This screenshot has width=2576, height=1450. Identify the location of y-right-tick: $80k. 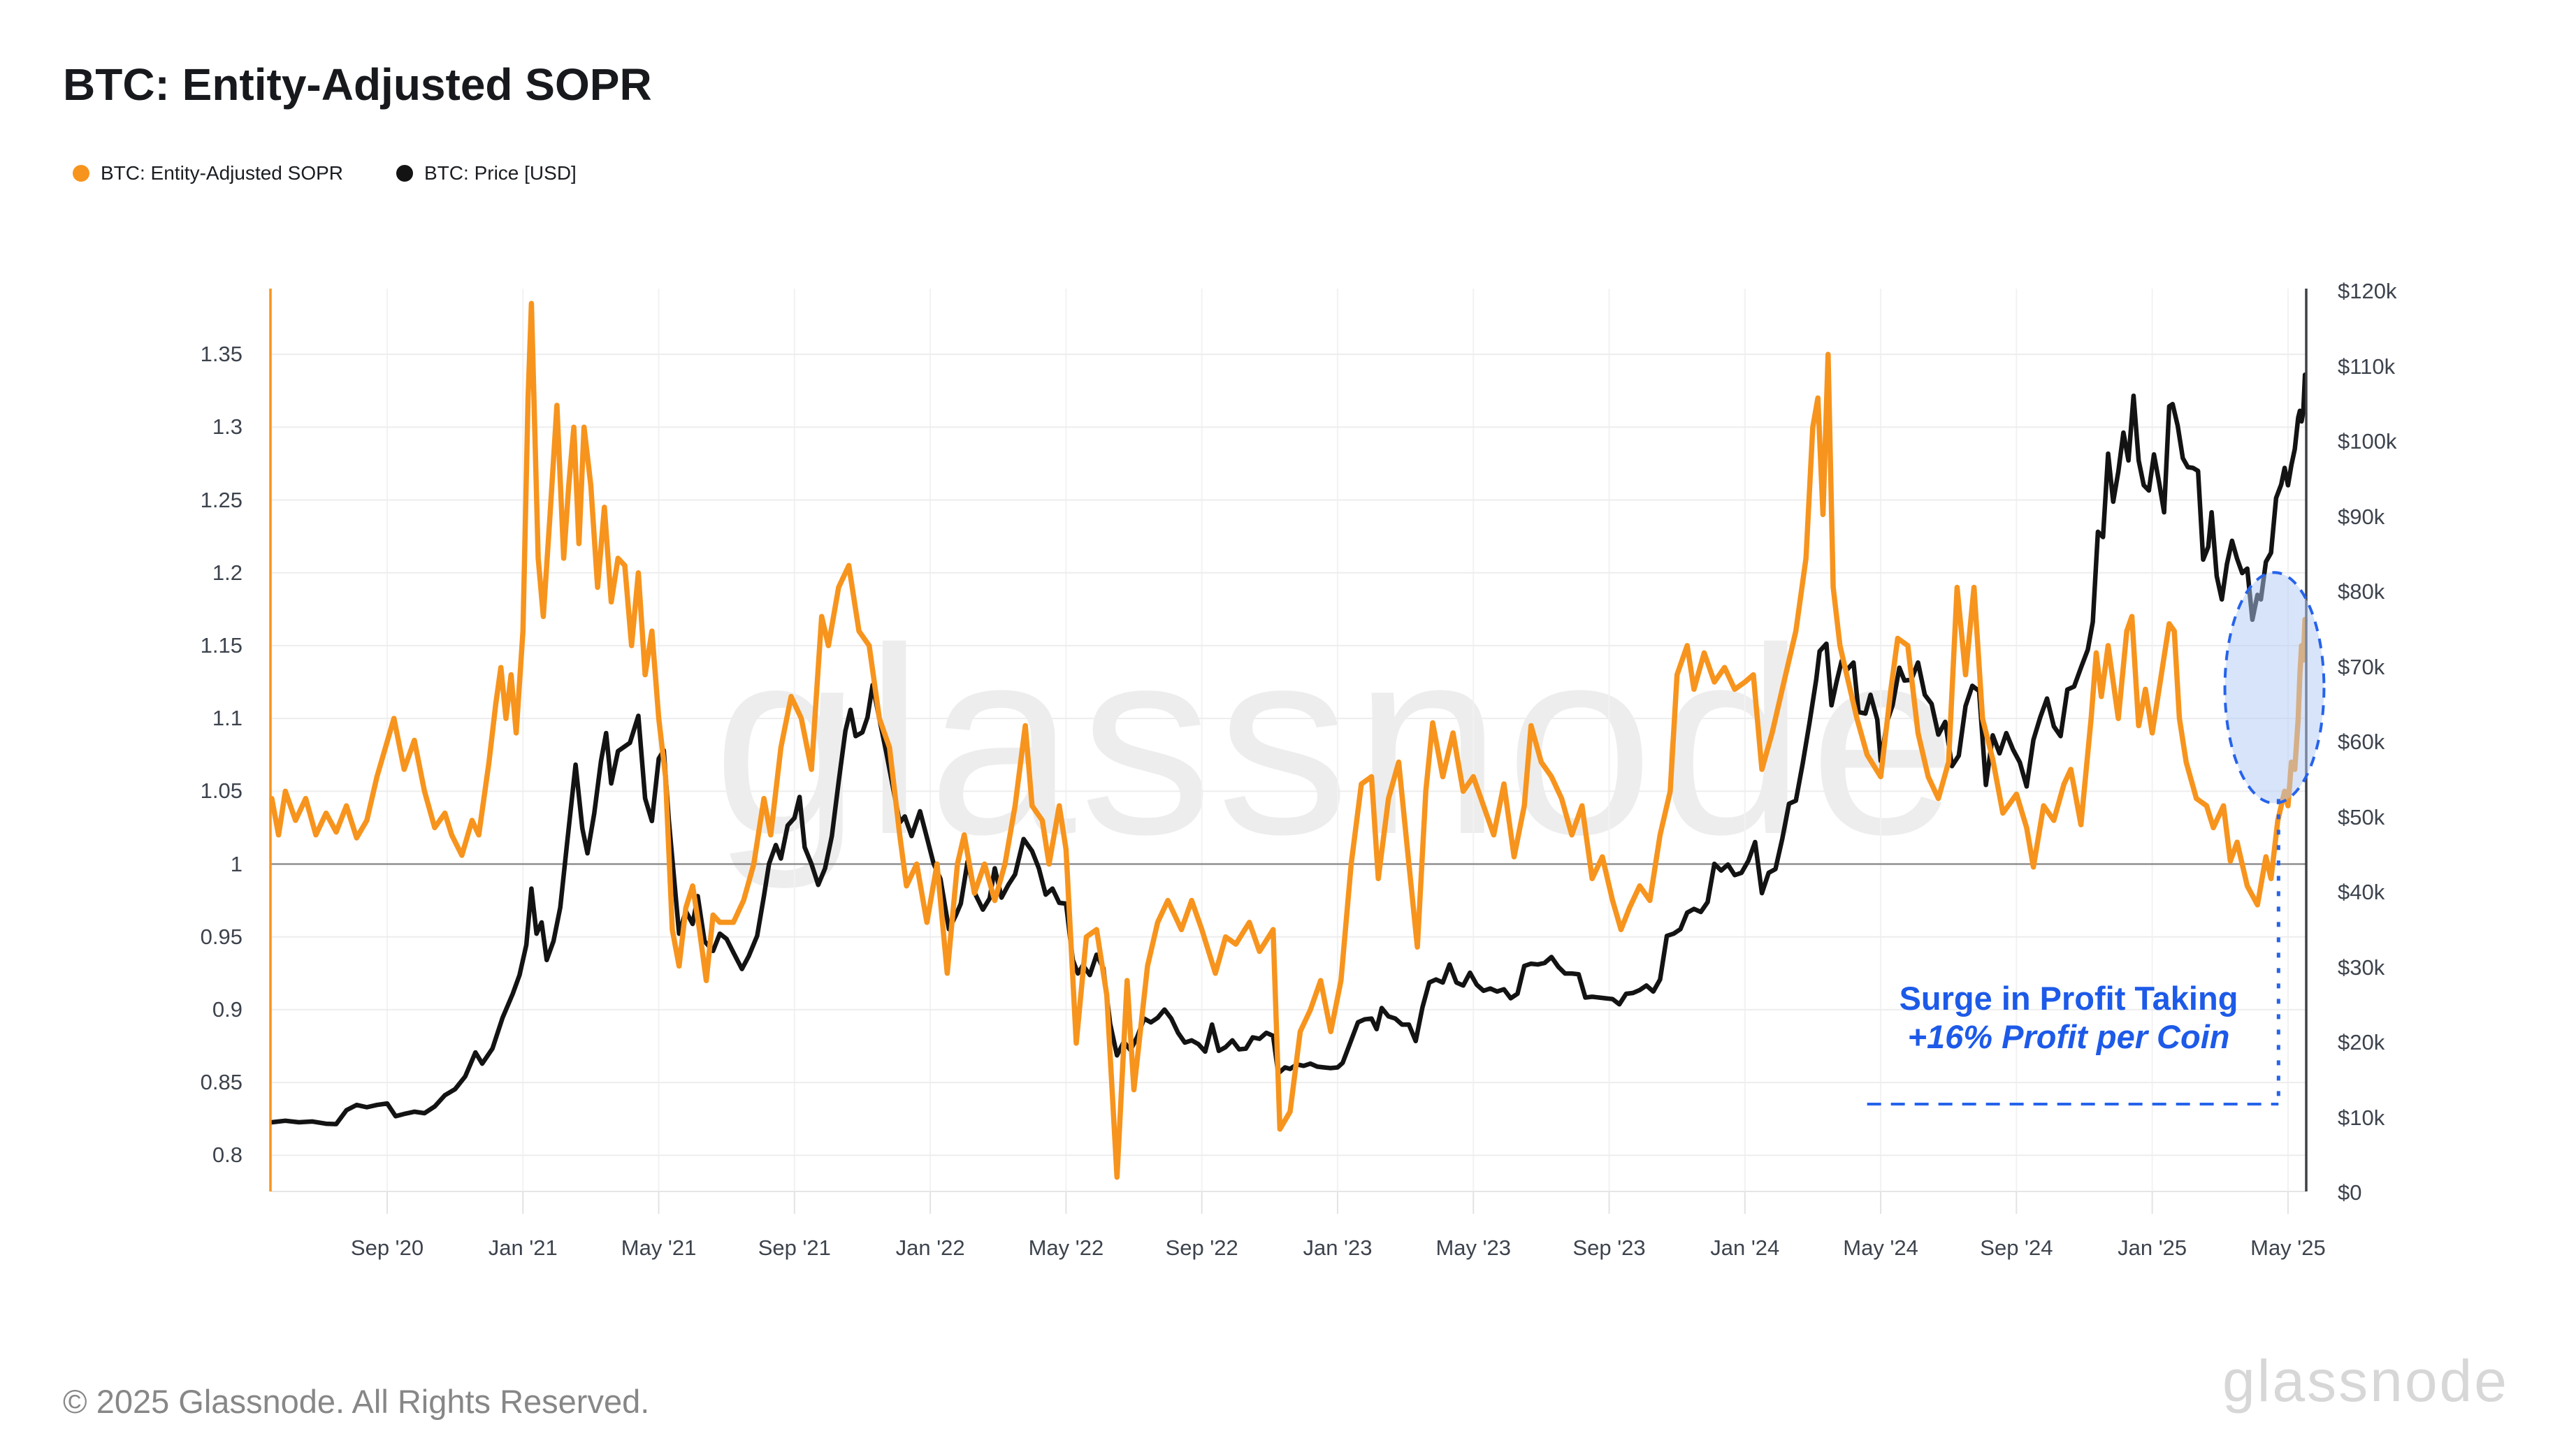
(2361, 592).